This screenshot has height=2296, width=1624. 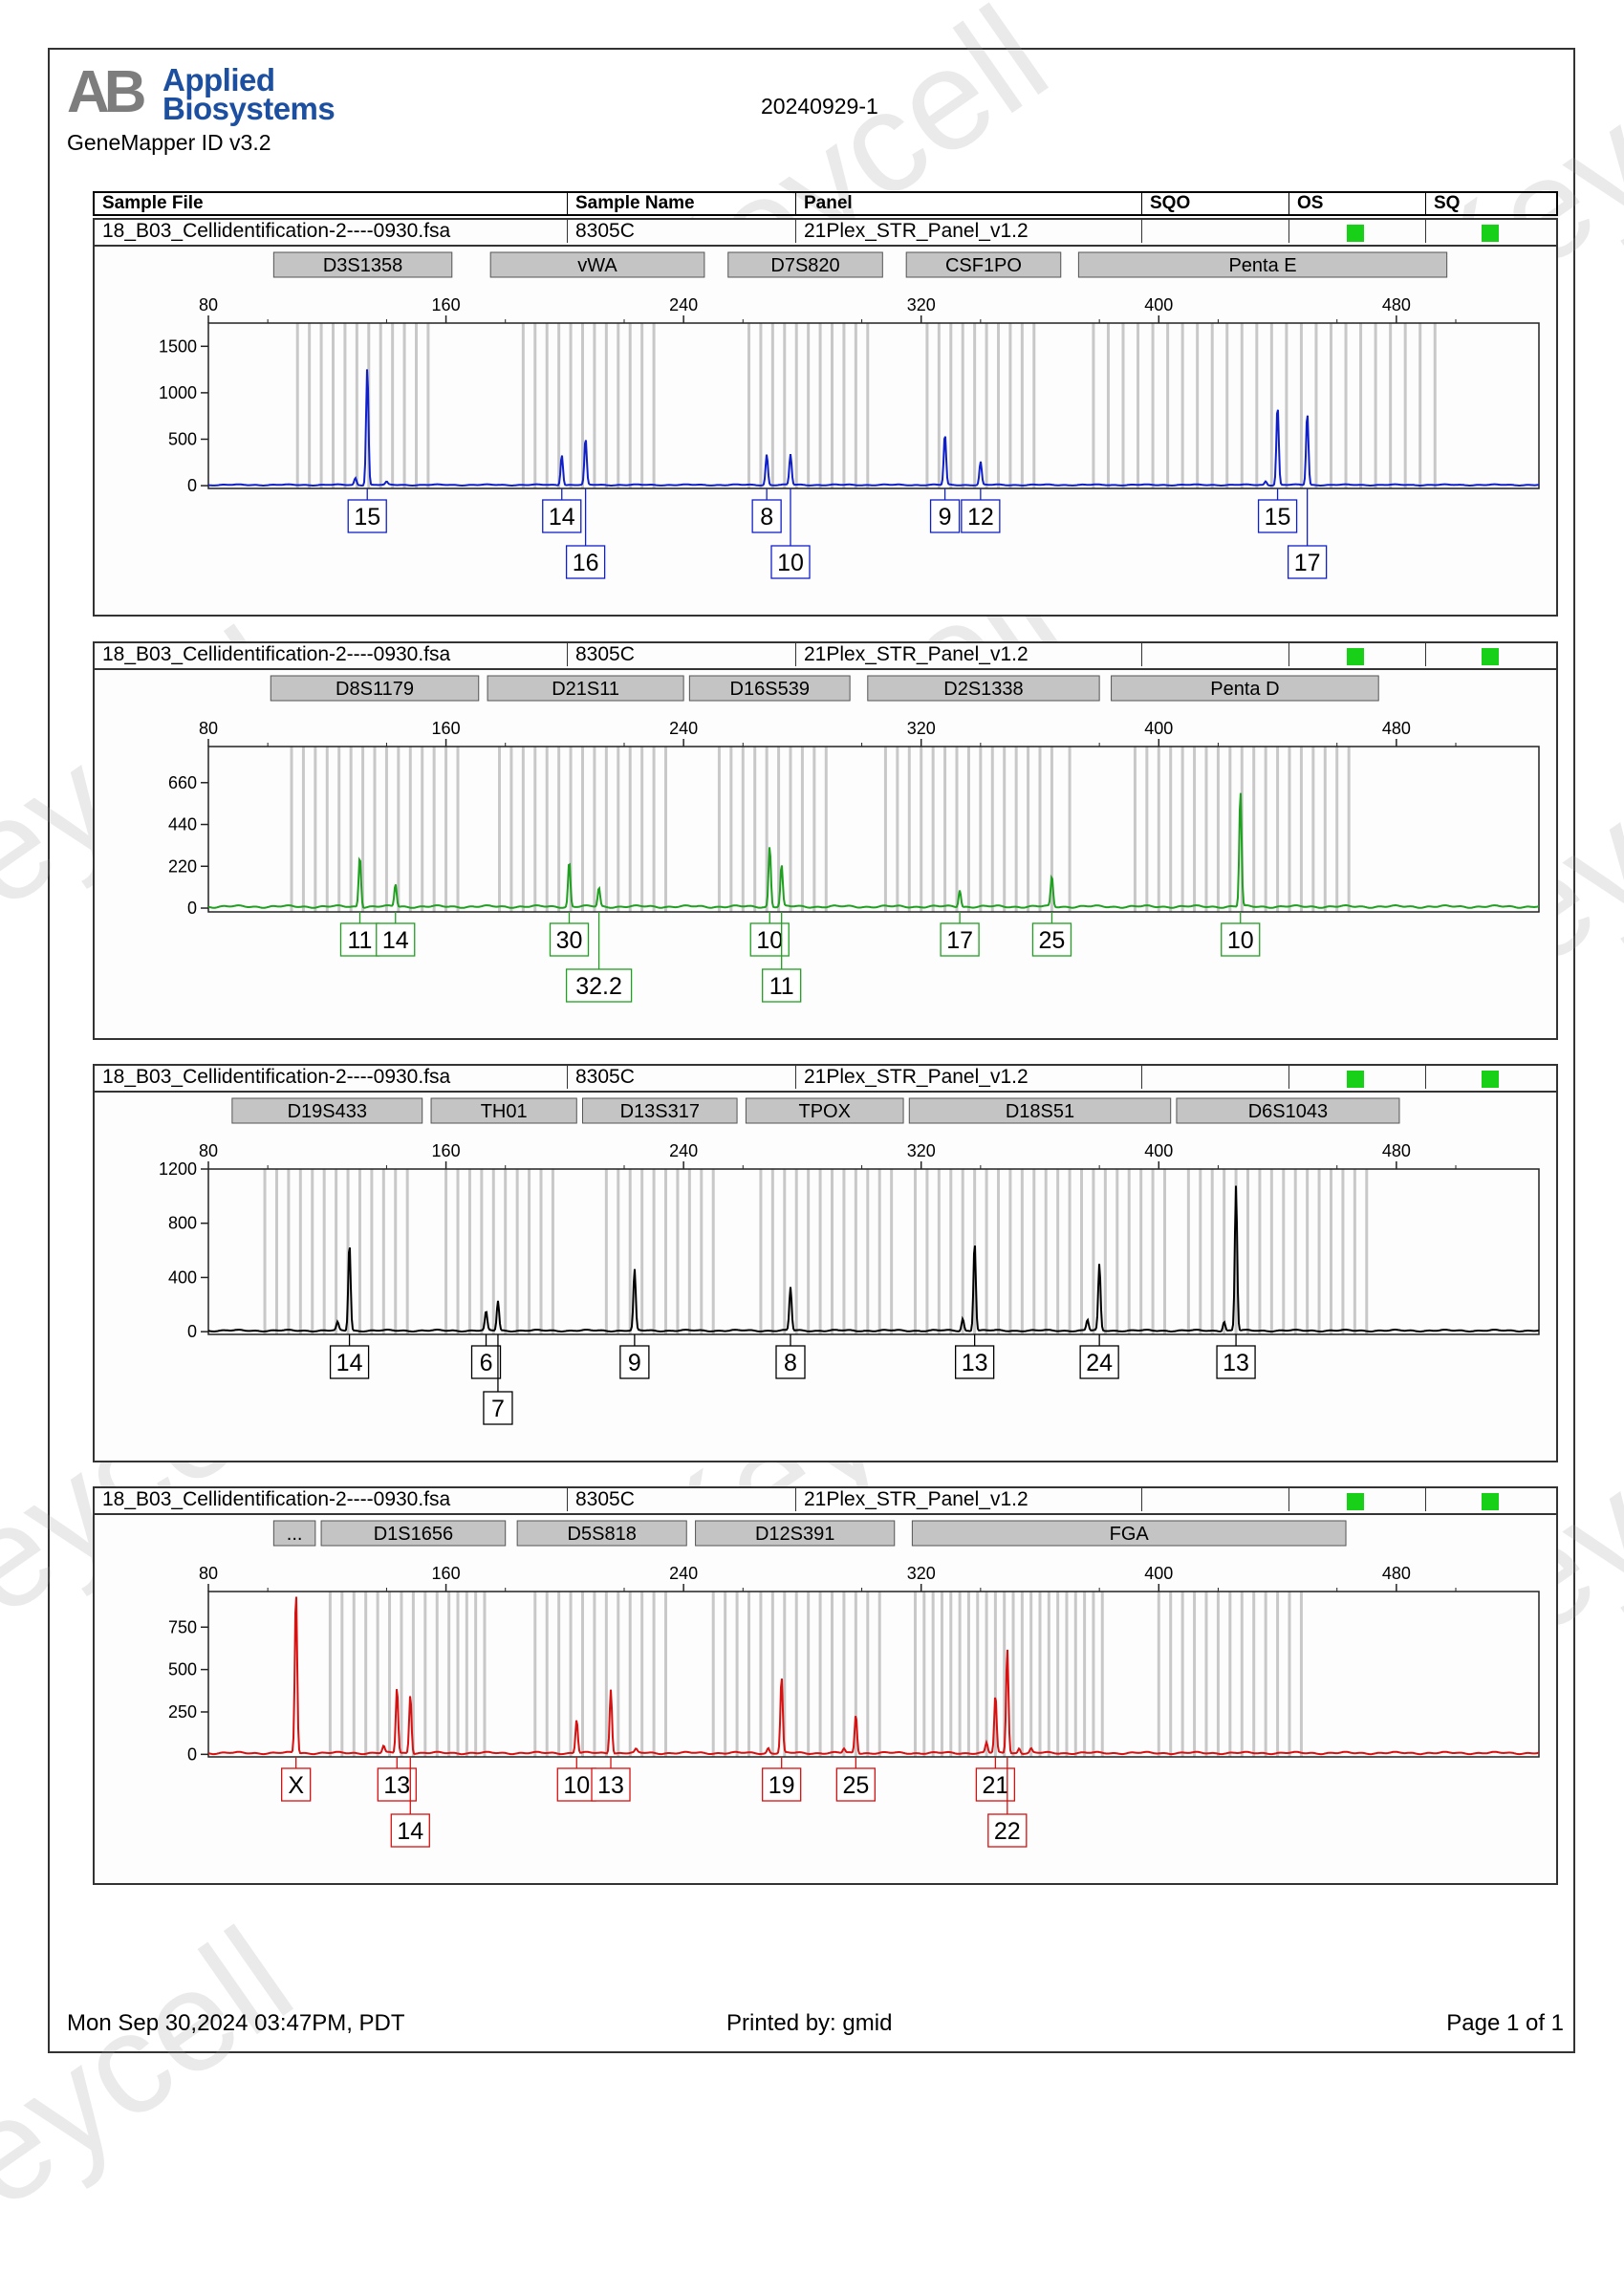 I want to click on allele-call: 8, so click(x=791, y=1356).